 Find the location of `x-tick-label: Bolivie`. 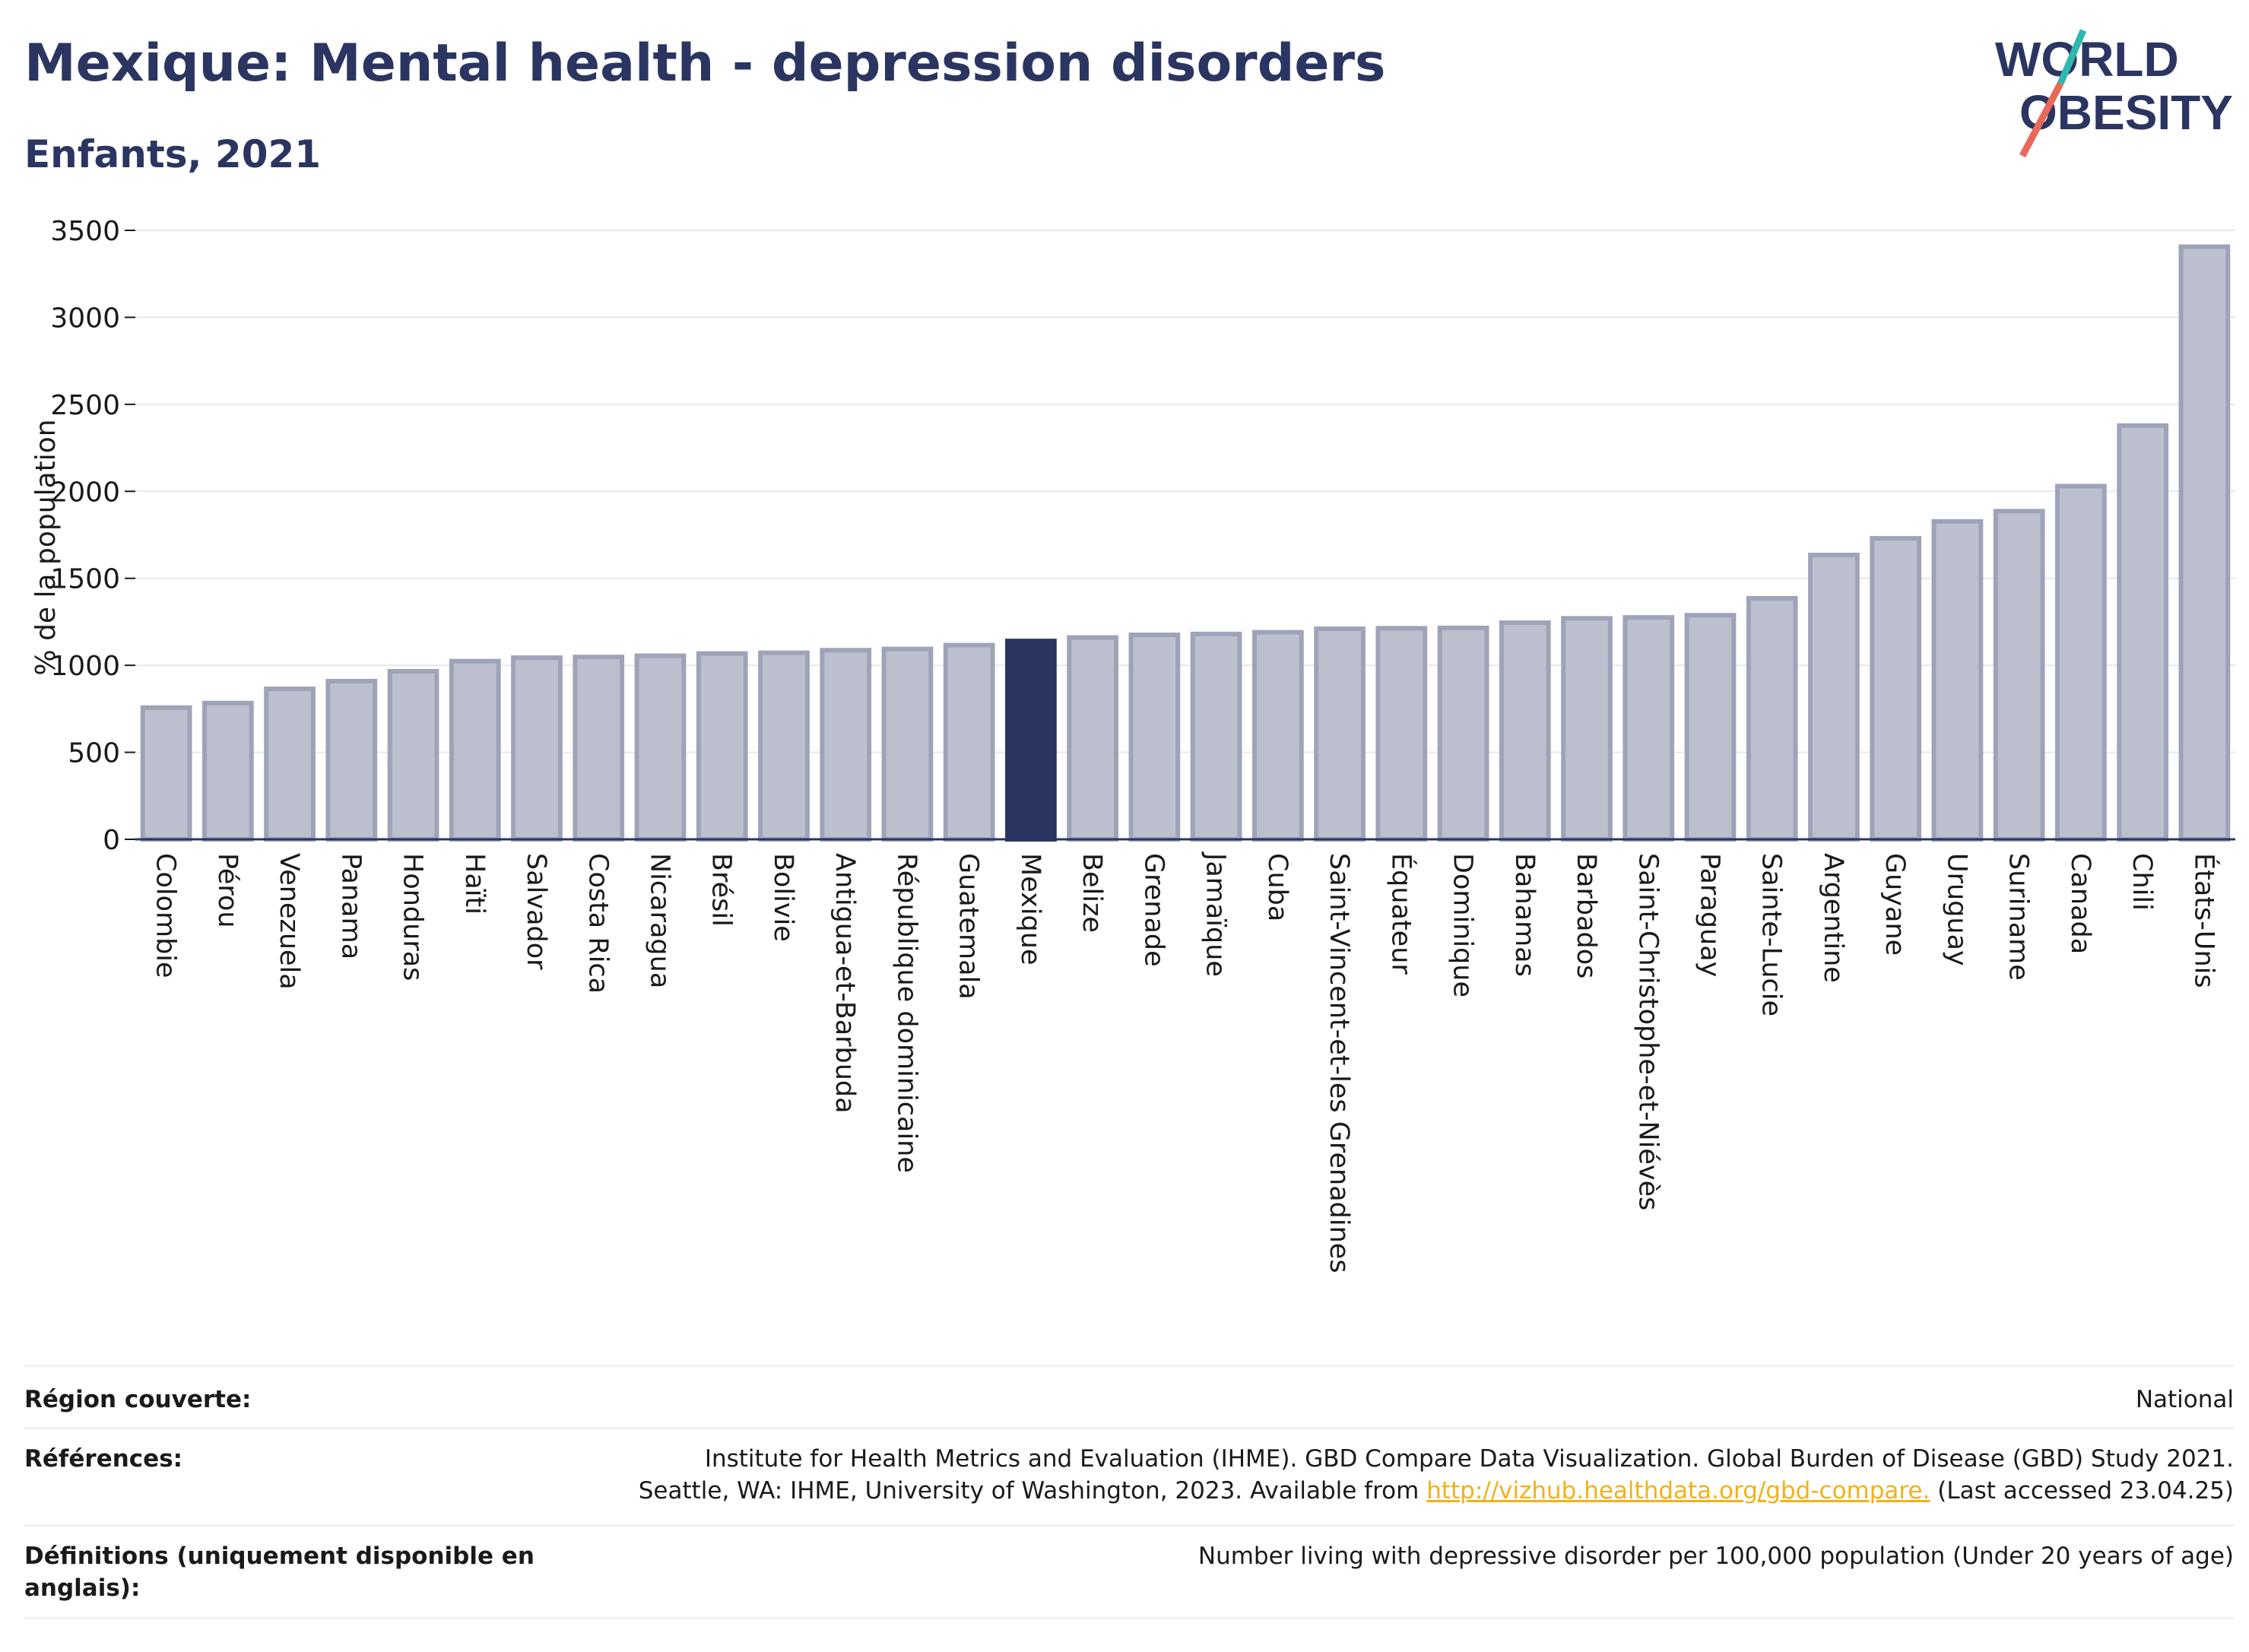

x-tick-label: Bolivie is located at coordinates (783, 897).